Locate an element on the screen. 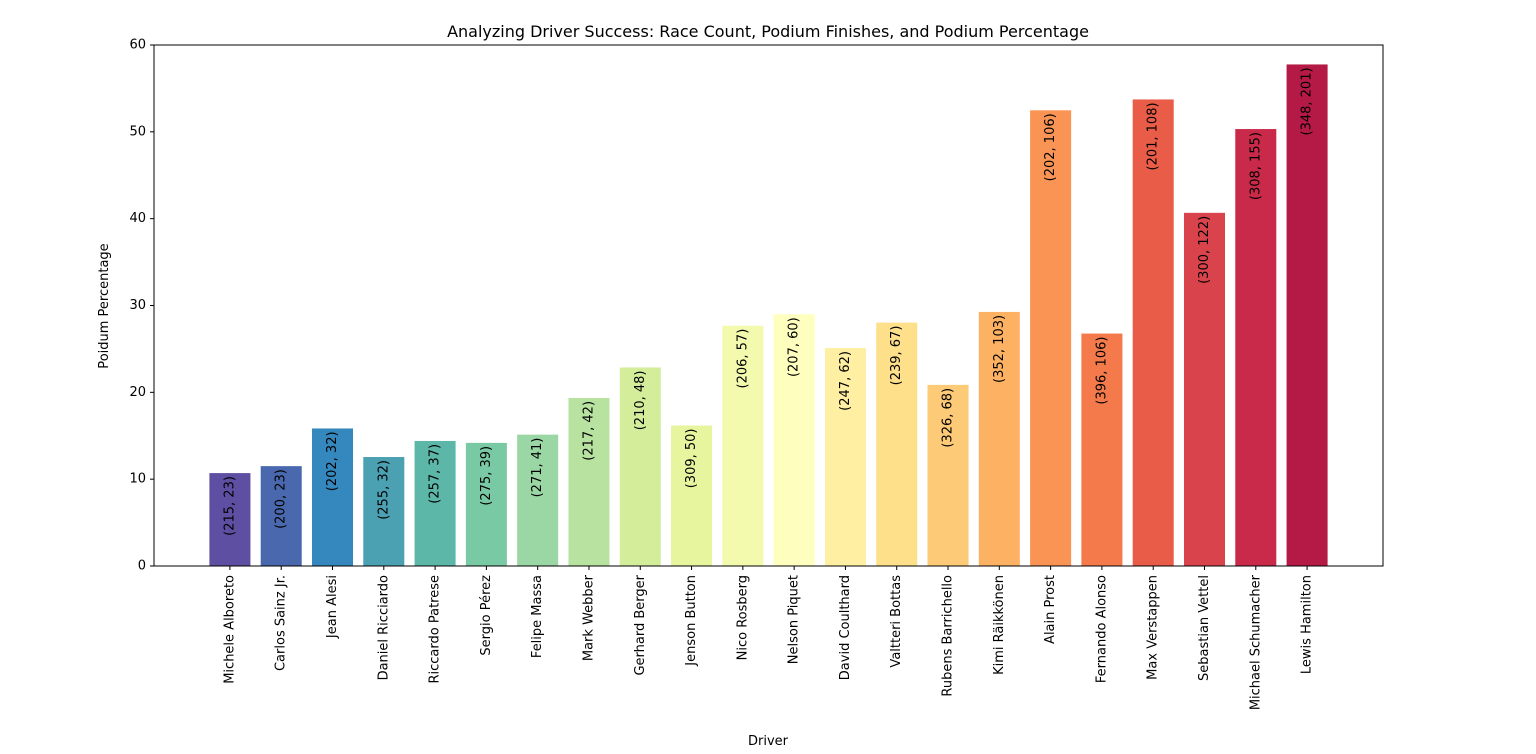  y-tick-label: 50 is located at coordinates (137, 131).